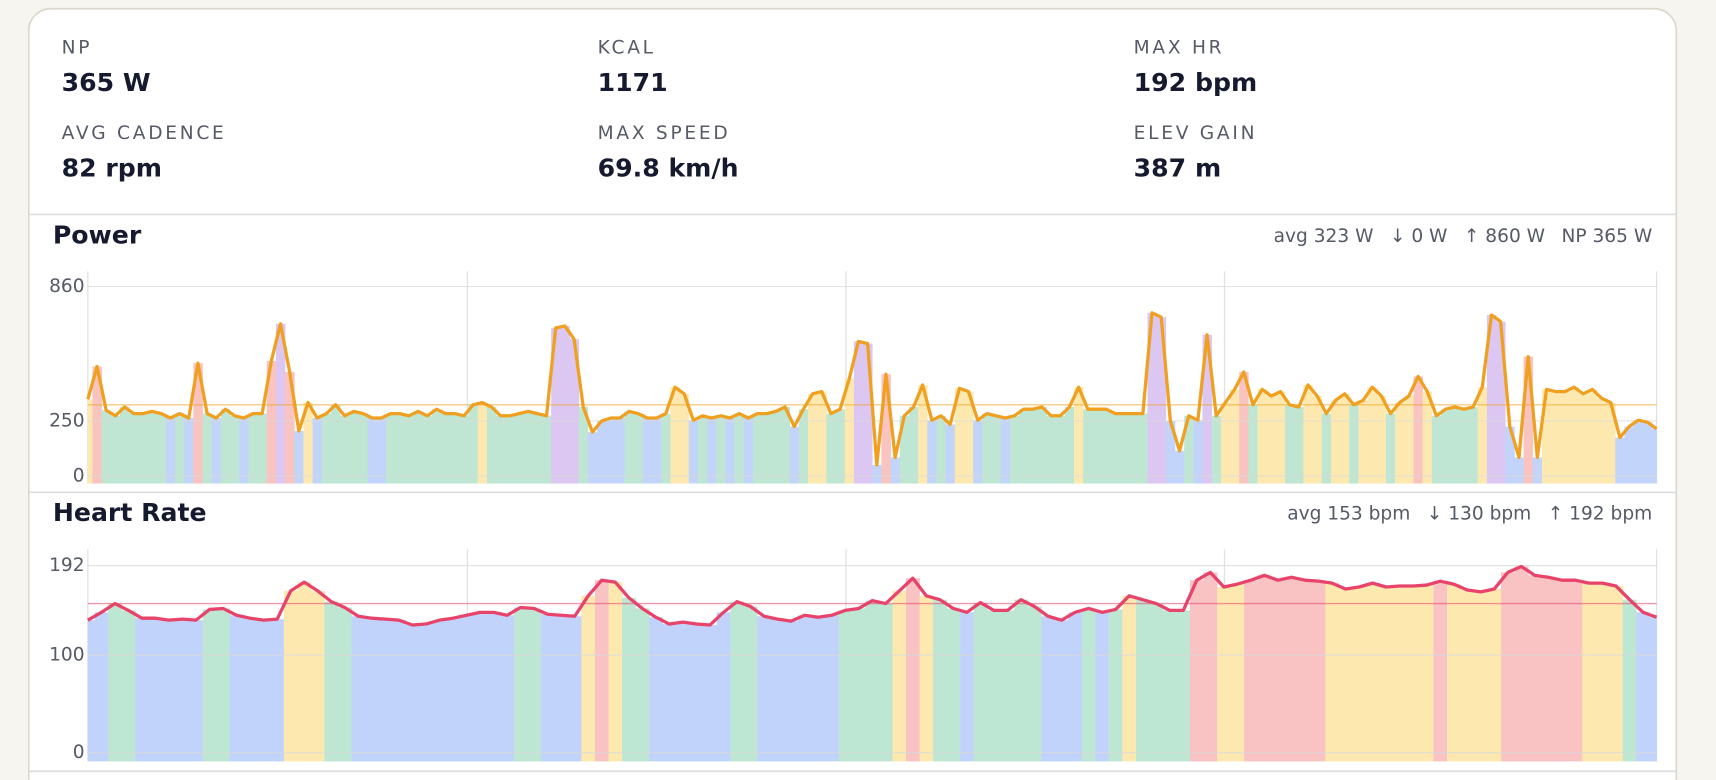  Describe the element at coordinates (1504, 236) in the screenshot. I see `chart-stat: ↑ 860 W` at that location.